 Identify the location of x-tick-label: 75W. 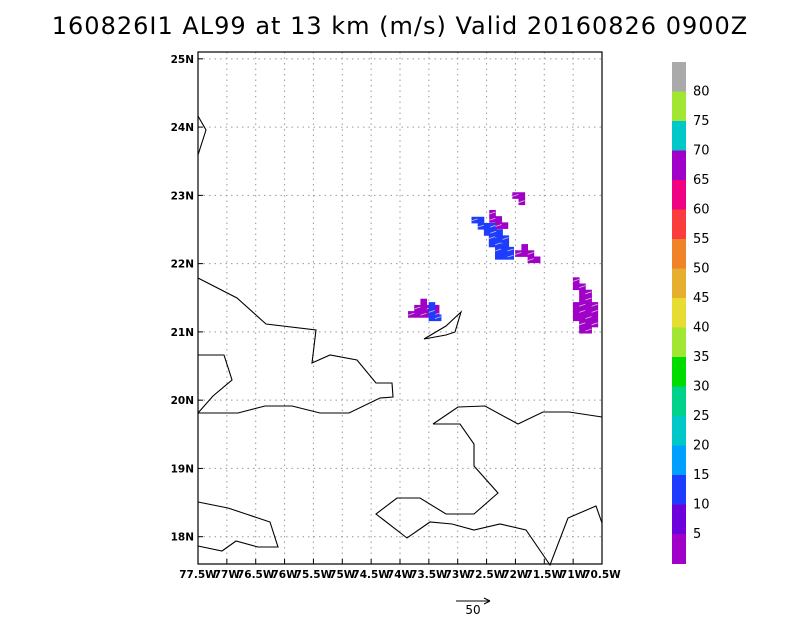
(342, 575).